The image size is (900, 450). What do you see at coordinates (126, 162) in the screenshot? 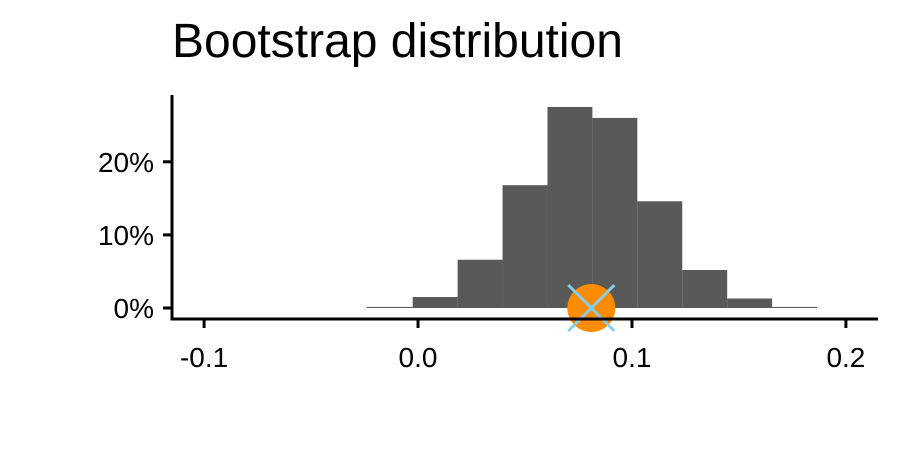
I see `y-tick-label-3: 20%` at bounding box center [126, 162].